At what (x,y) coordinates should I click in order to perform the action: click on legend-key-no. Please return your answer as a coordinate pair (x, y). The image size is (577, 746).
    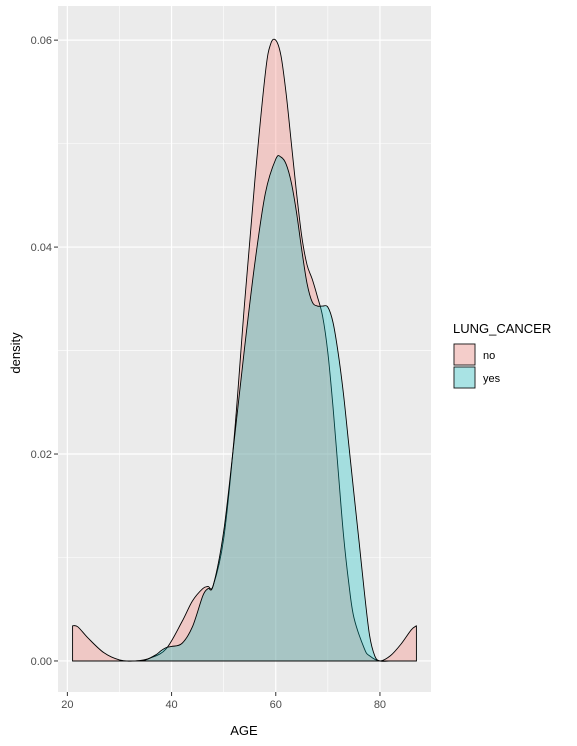
    Looking at the image, I should click on (464, 354).